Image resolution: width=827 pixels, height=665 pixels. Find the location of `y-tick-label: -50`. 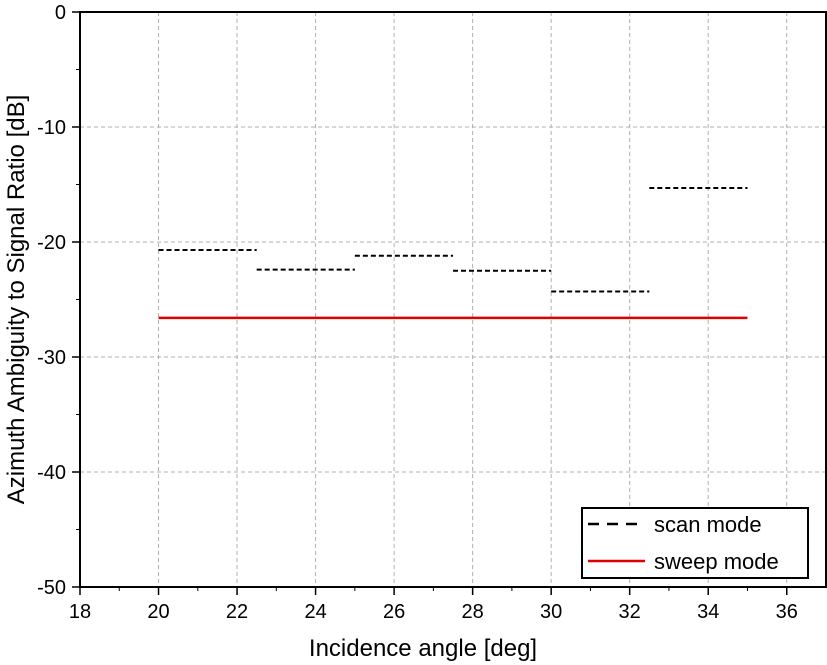

y-tick-label: -50 is located at coordinates (51, 588).